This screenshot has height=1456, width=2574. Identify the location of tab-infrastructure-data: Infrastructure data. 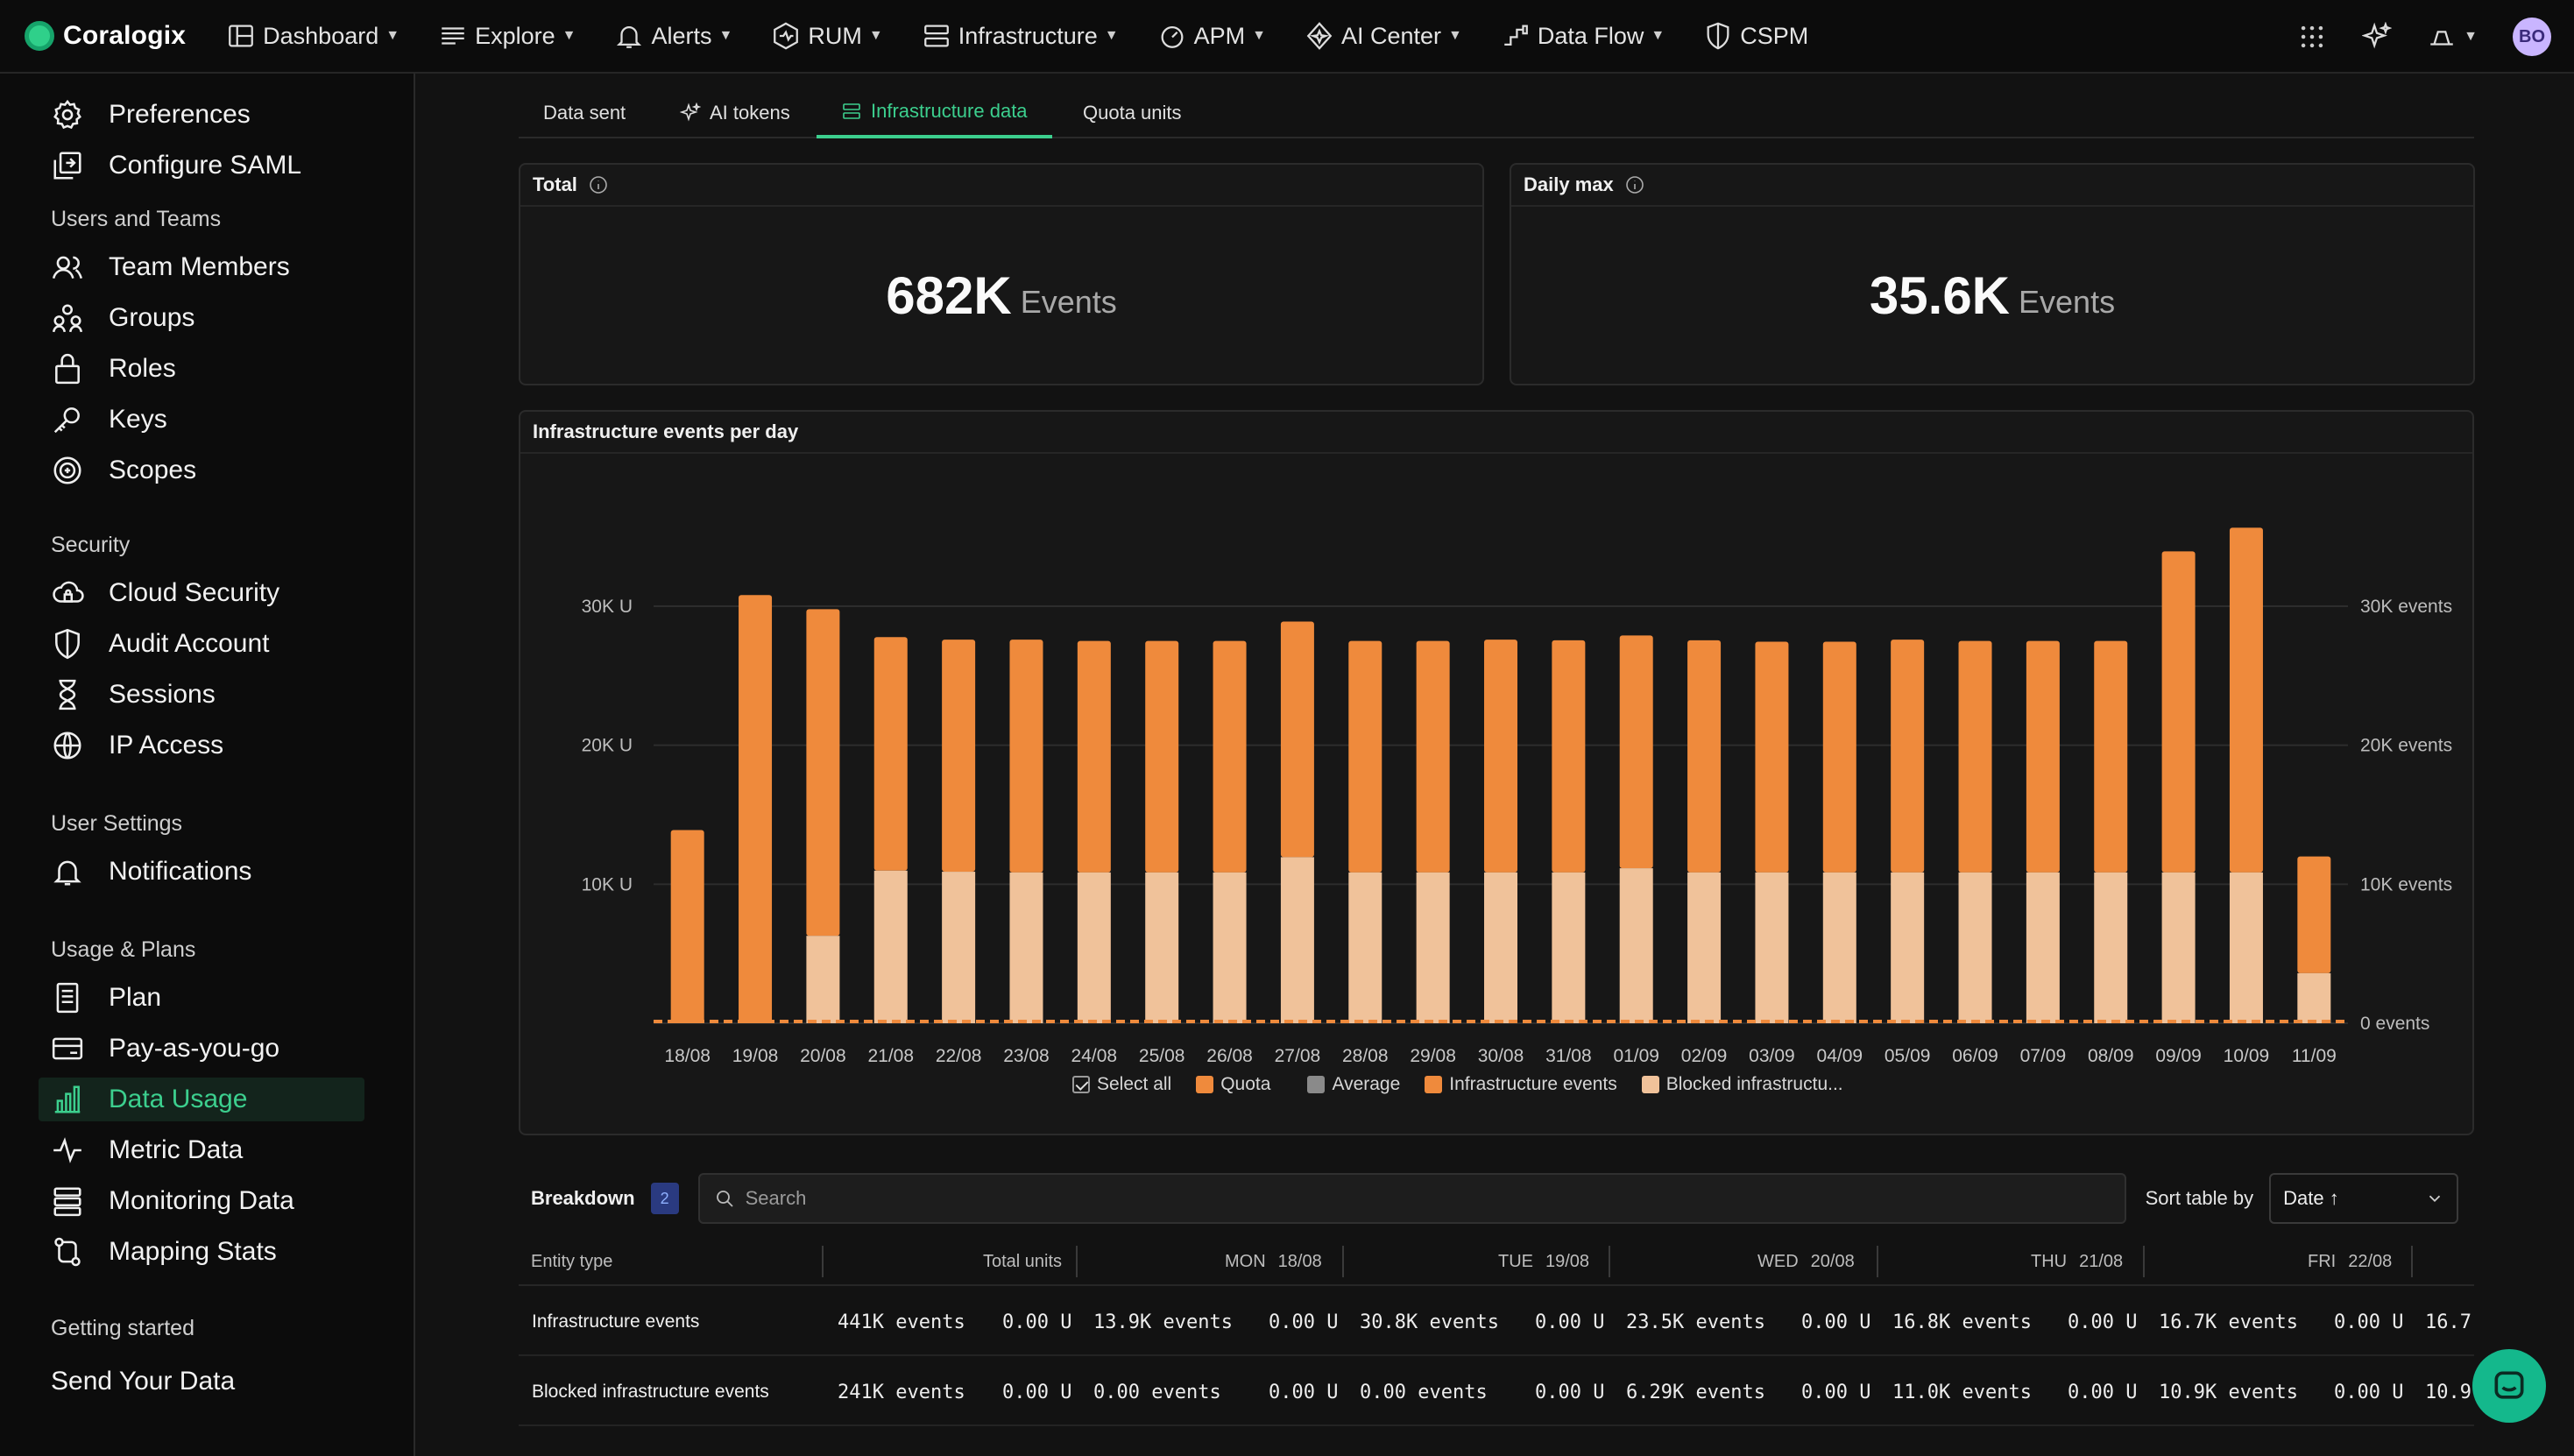
(935, 113).